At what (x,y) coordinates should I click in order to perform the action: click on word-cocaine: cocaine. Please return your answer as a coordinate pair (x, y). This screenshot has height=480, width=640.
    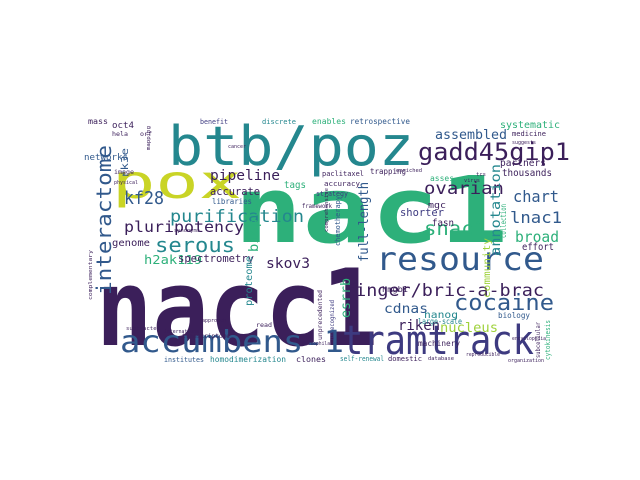
    Looking at the image, I should click on (504, 303).